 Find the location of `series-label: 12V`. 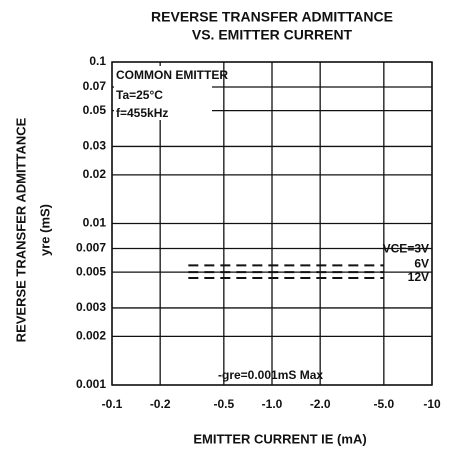

series-label: 12V is located at coordinates (418, 277).